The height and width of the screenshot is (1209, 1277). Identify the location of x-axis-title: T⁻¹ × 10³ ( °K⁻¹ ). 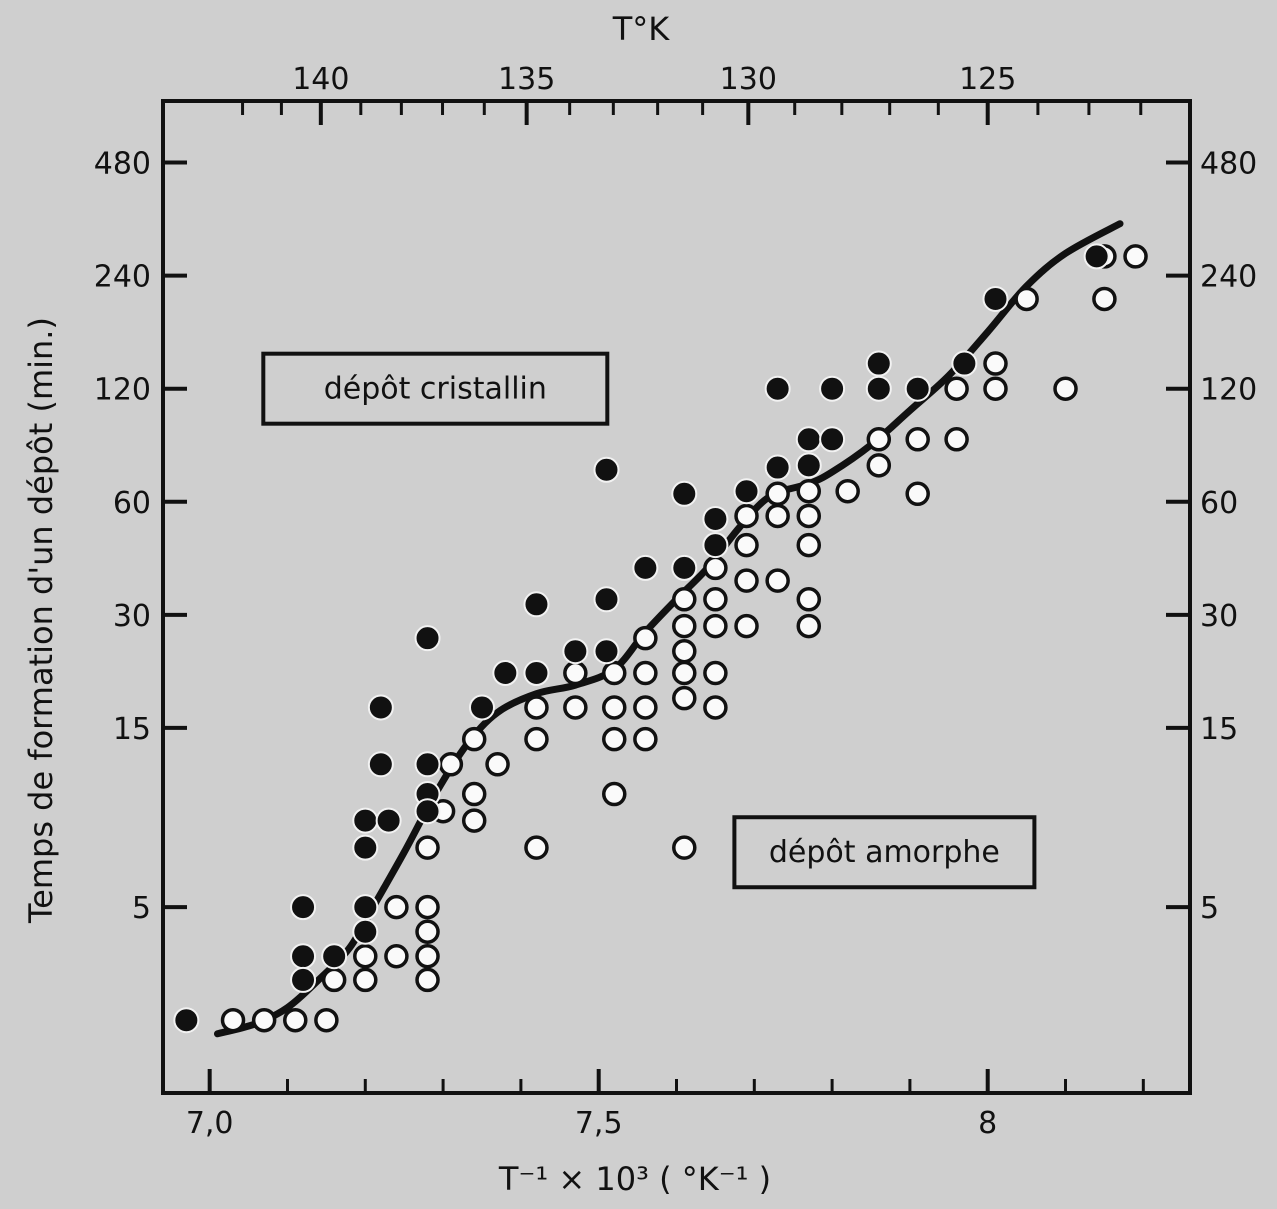
(634, 1179).